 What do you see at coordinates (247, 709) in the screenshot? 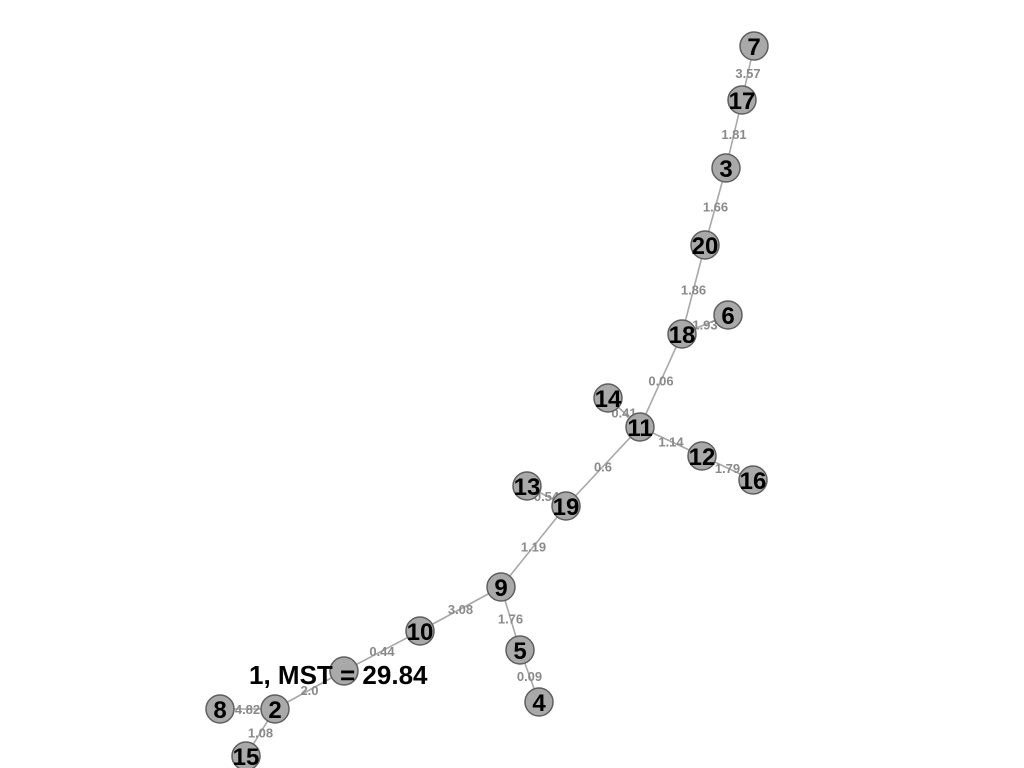
I see `edge-weight-label: 4.82` at bounding box center [247, 709].